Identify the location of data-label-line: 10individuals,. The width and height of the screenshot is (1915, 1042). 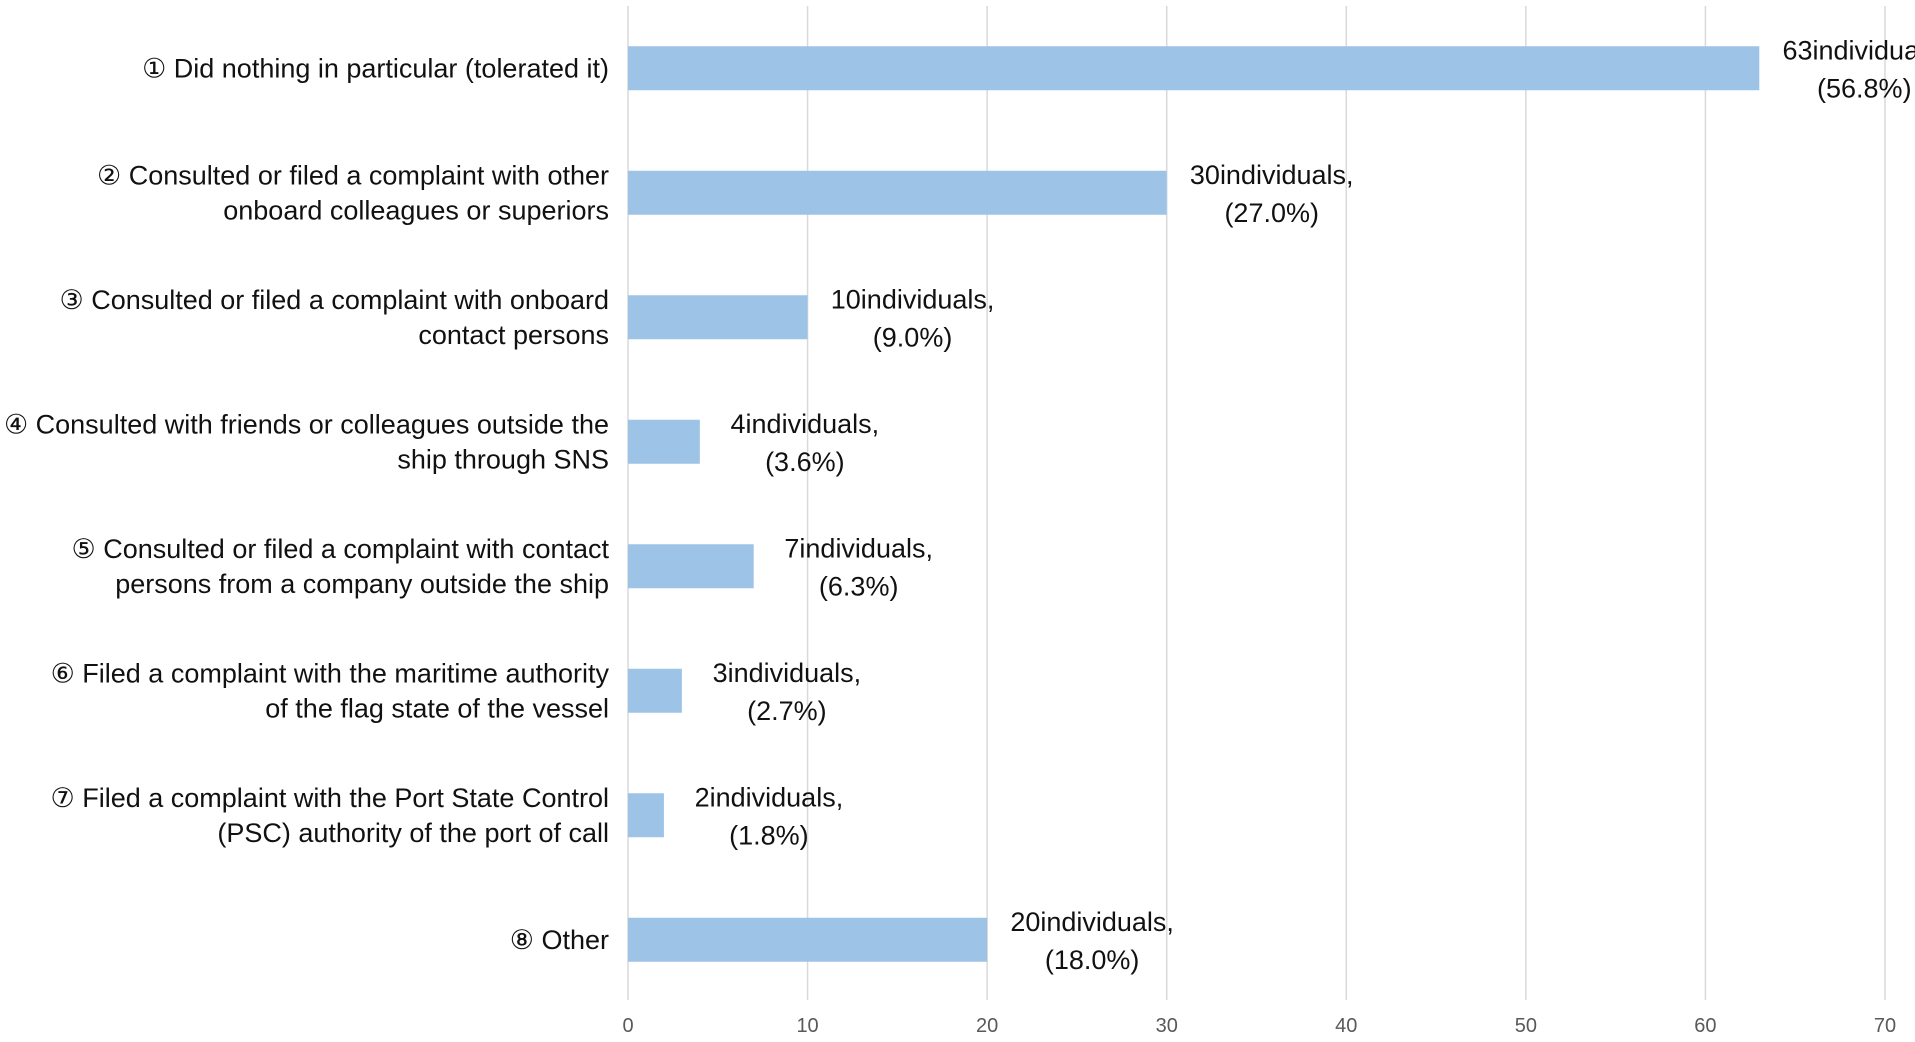
(913, 299).